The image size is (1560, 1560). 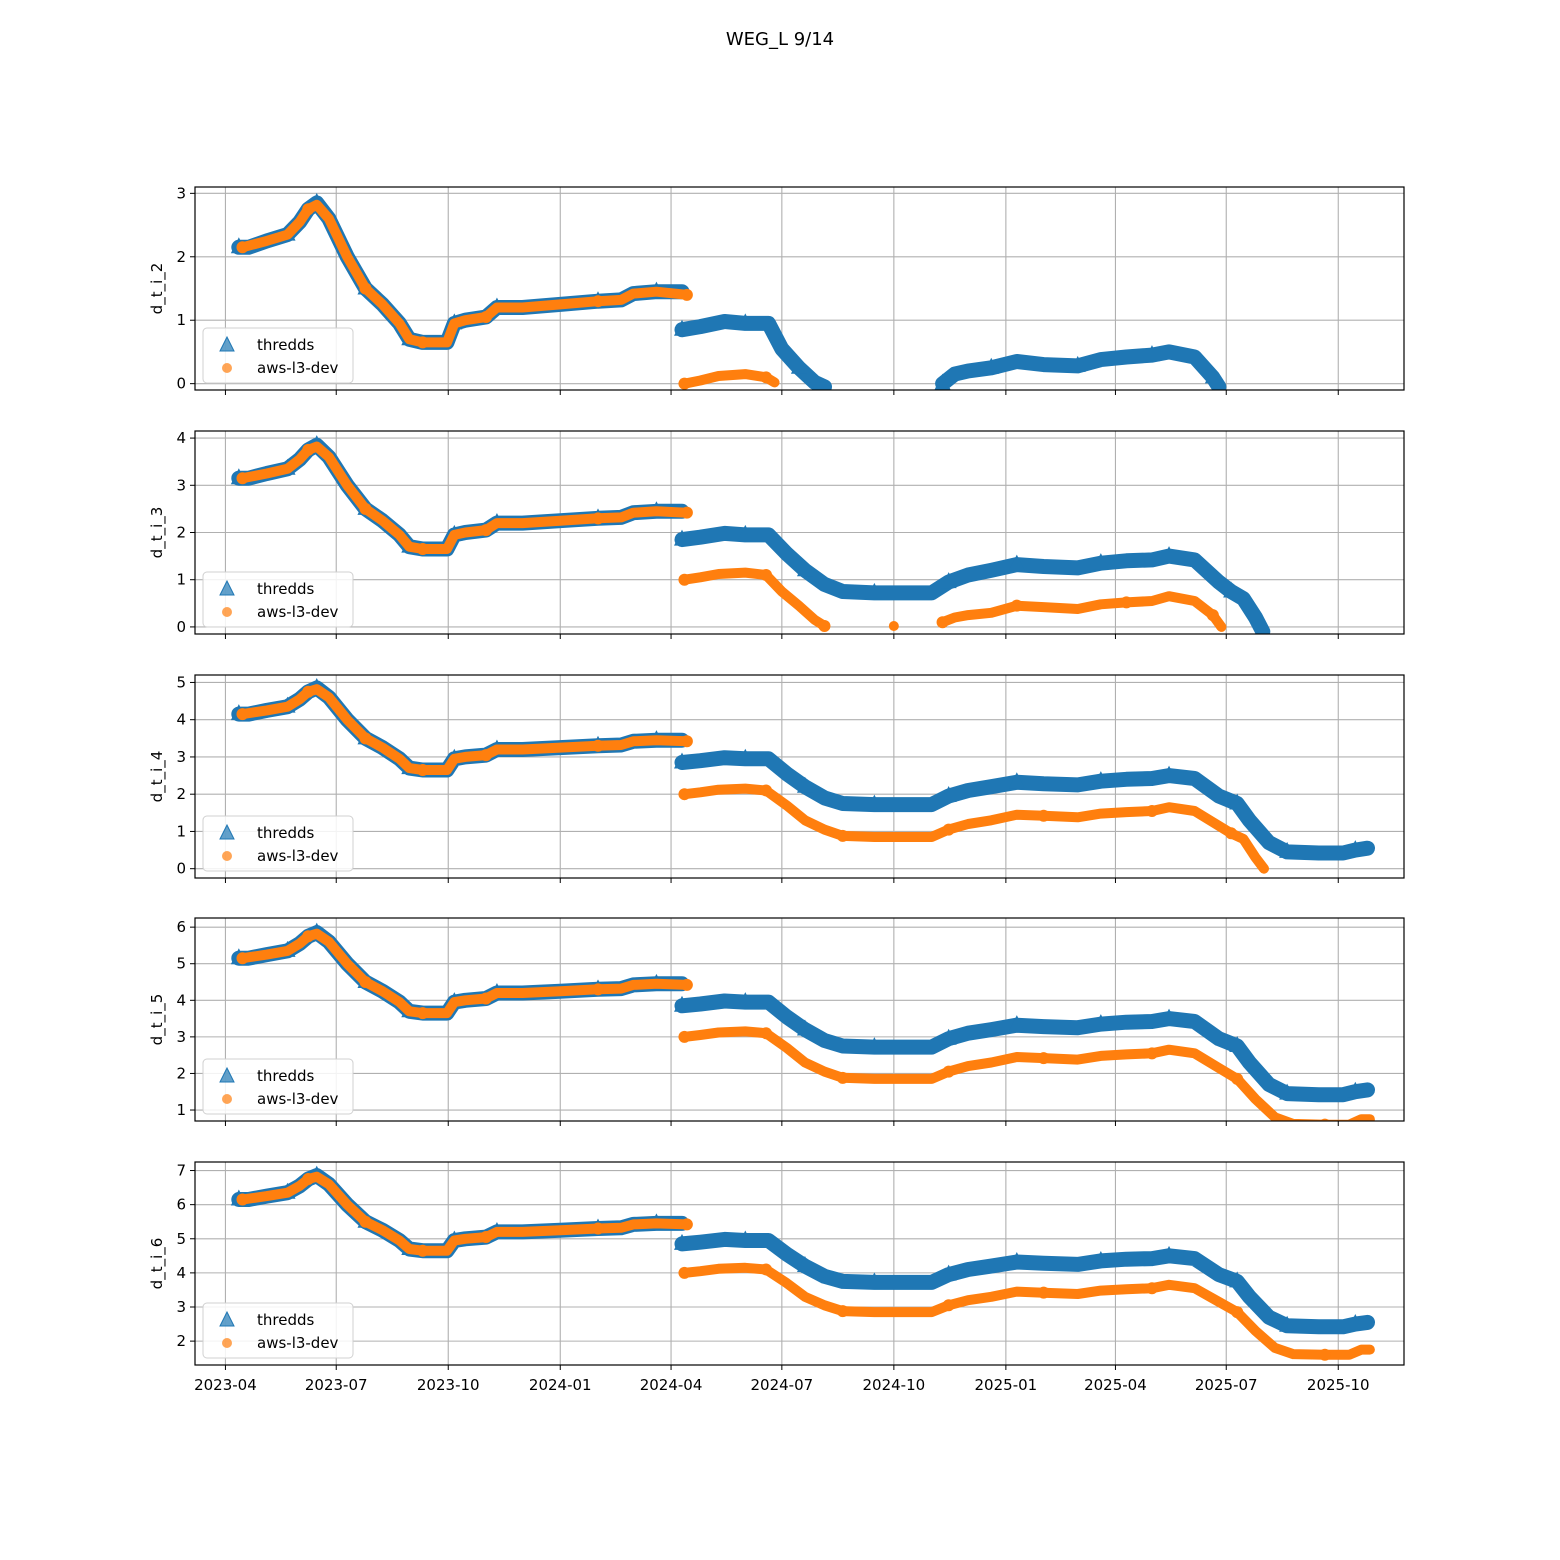 I want to click on x-tick-label: 2023-07, so click(x=336, y=1385).